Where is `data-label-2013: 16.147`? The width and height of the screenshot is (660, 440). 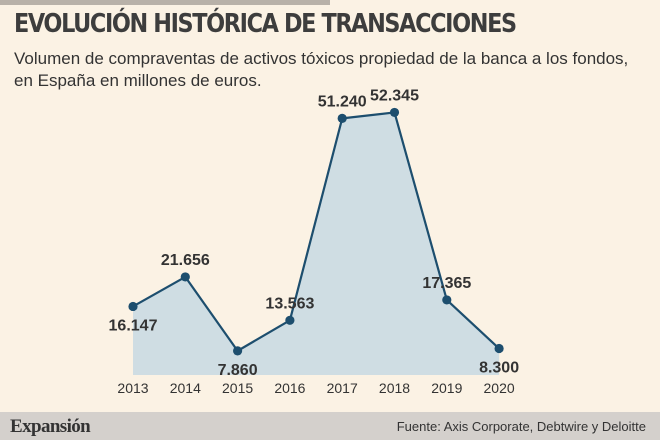 data-label-2013: 16.147 is located at coordinates (133, 325).